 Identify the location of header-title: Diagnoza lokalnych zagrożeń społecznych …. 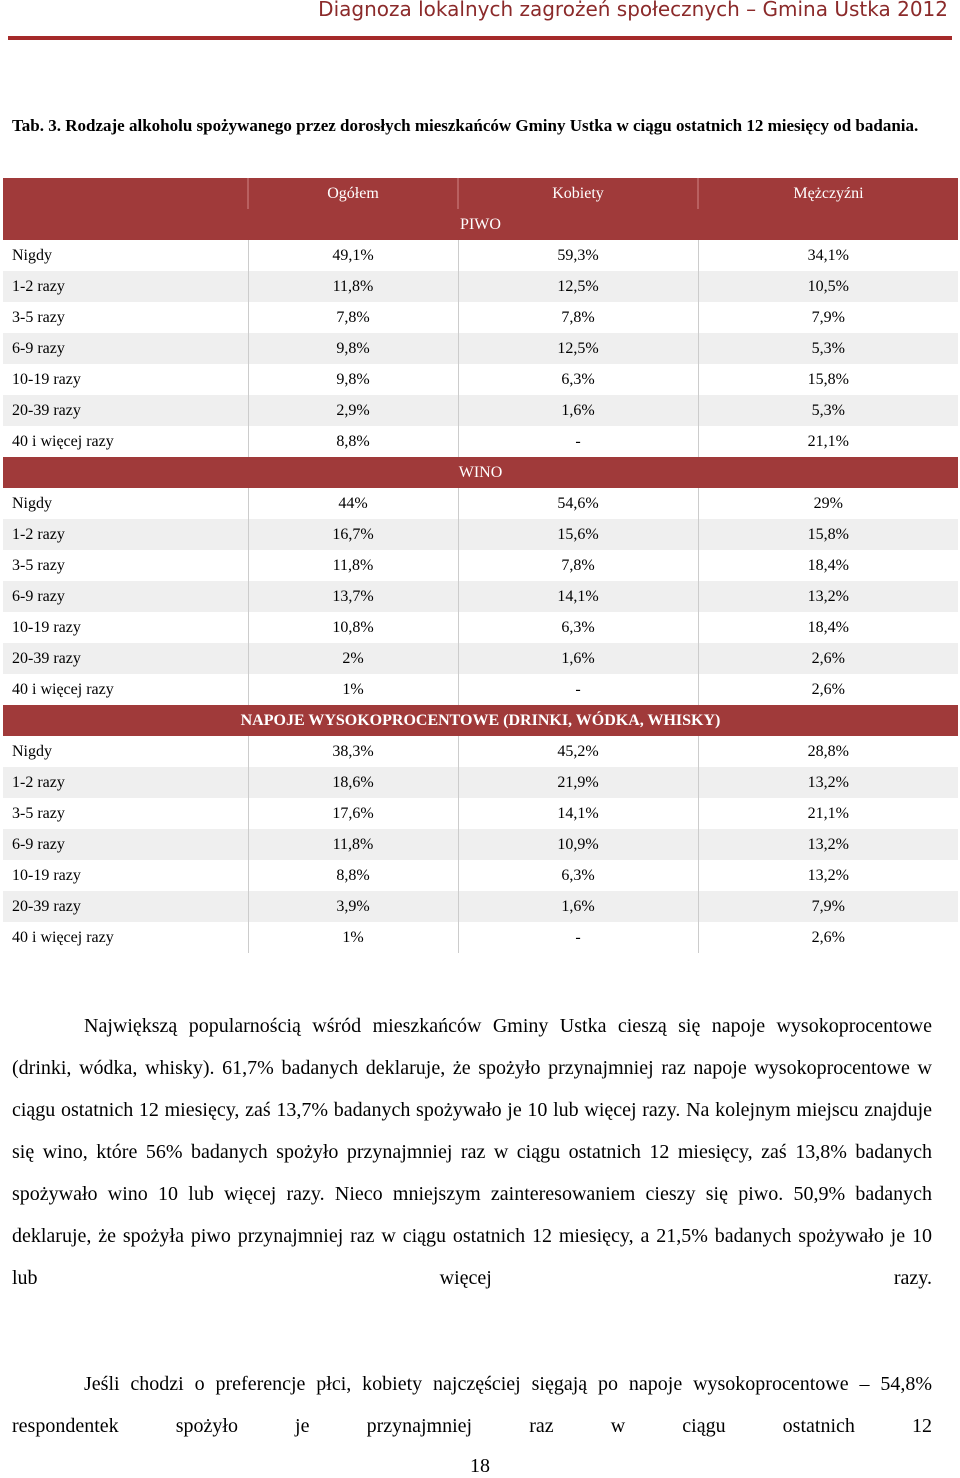
(633, 10).